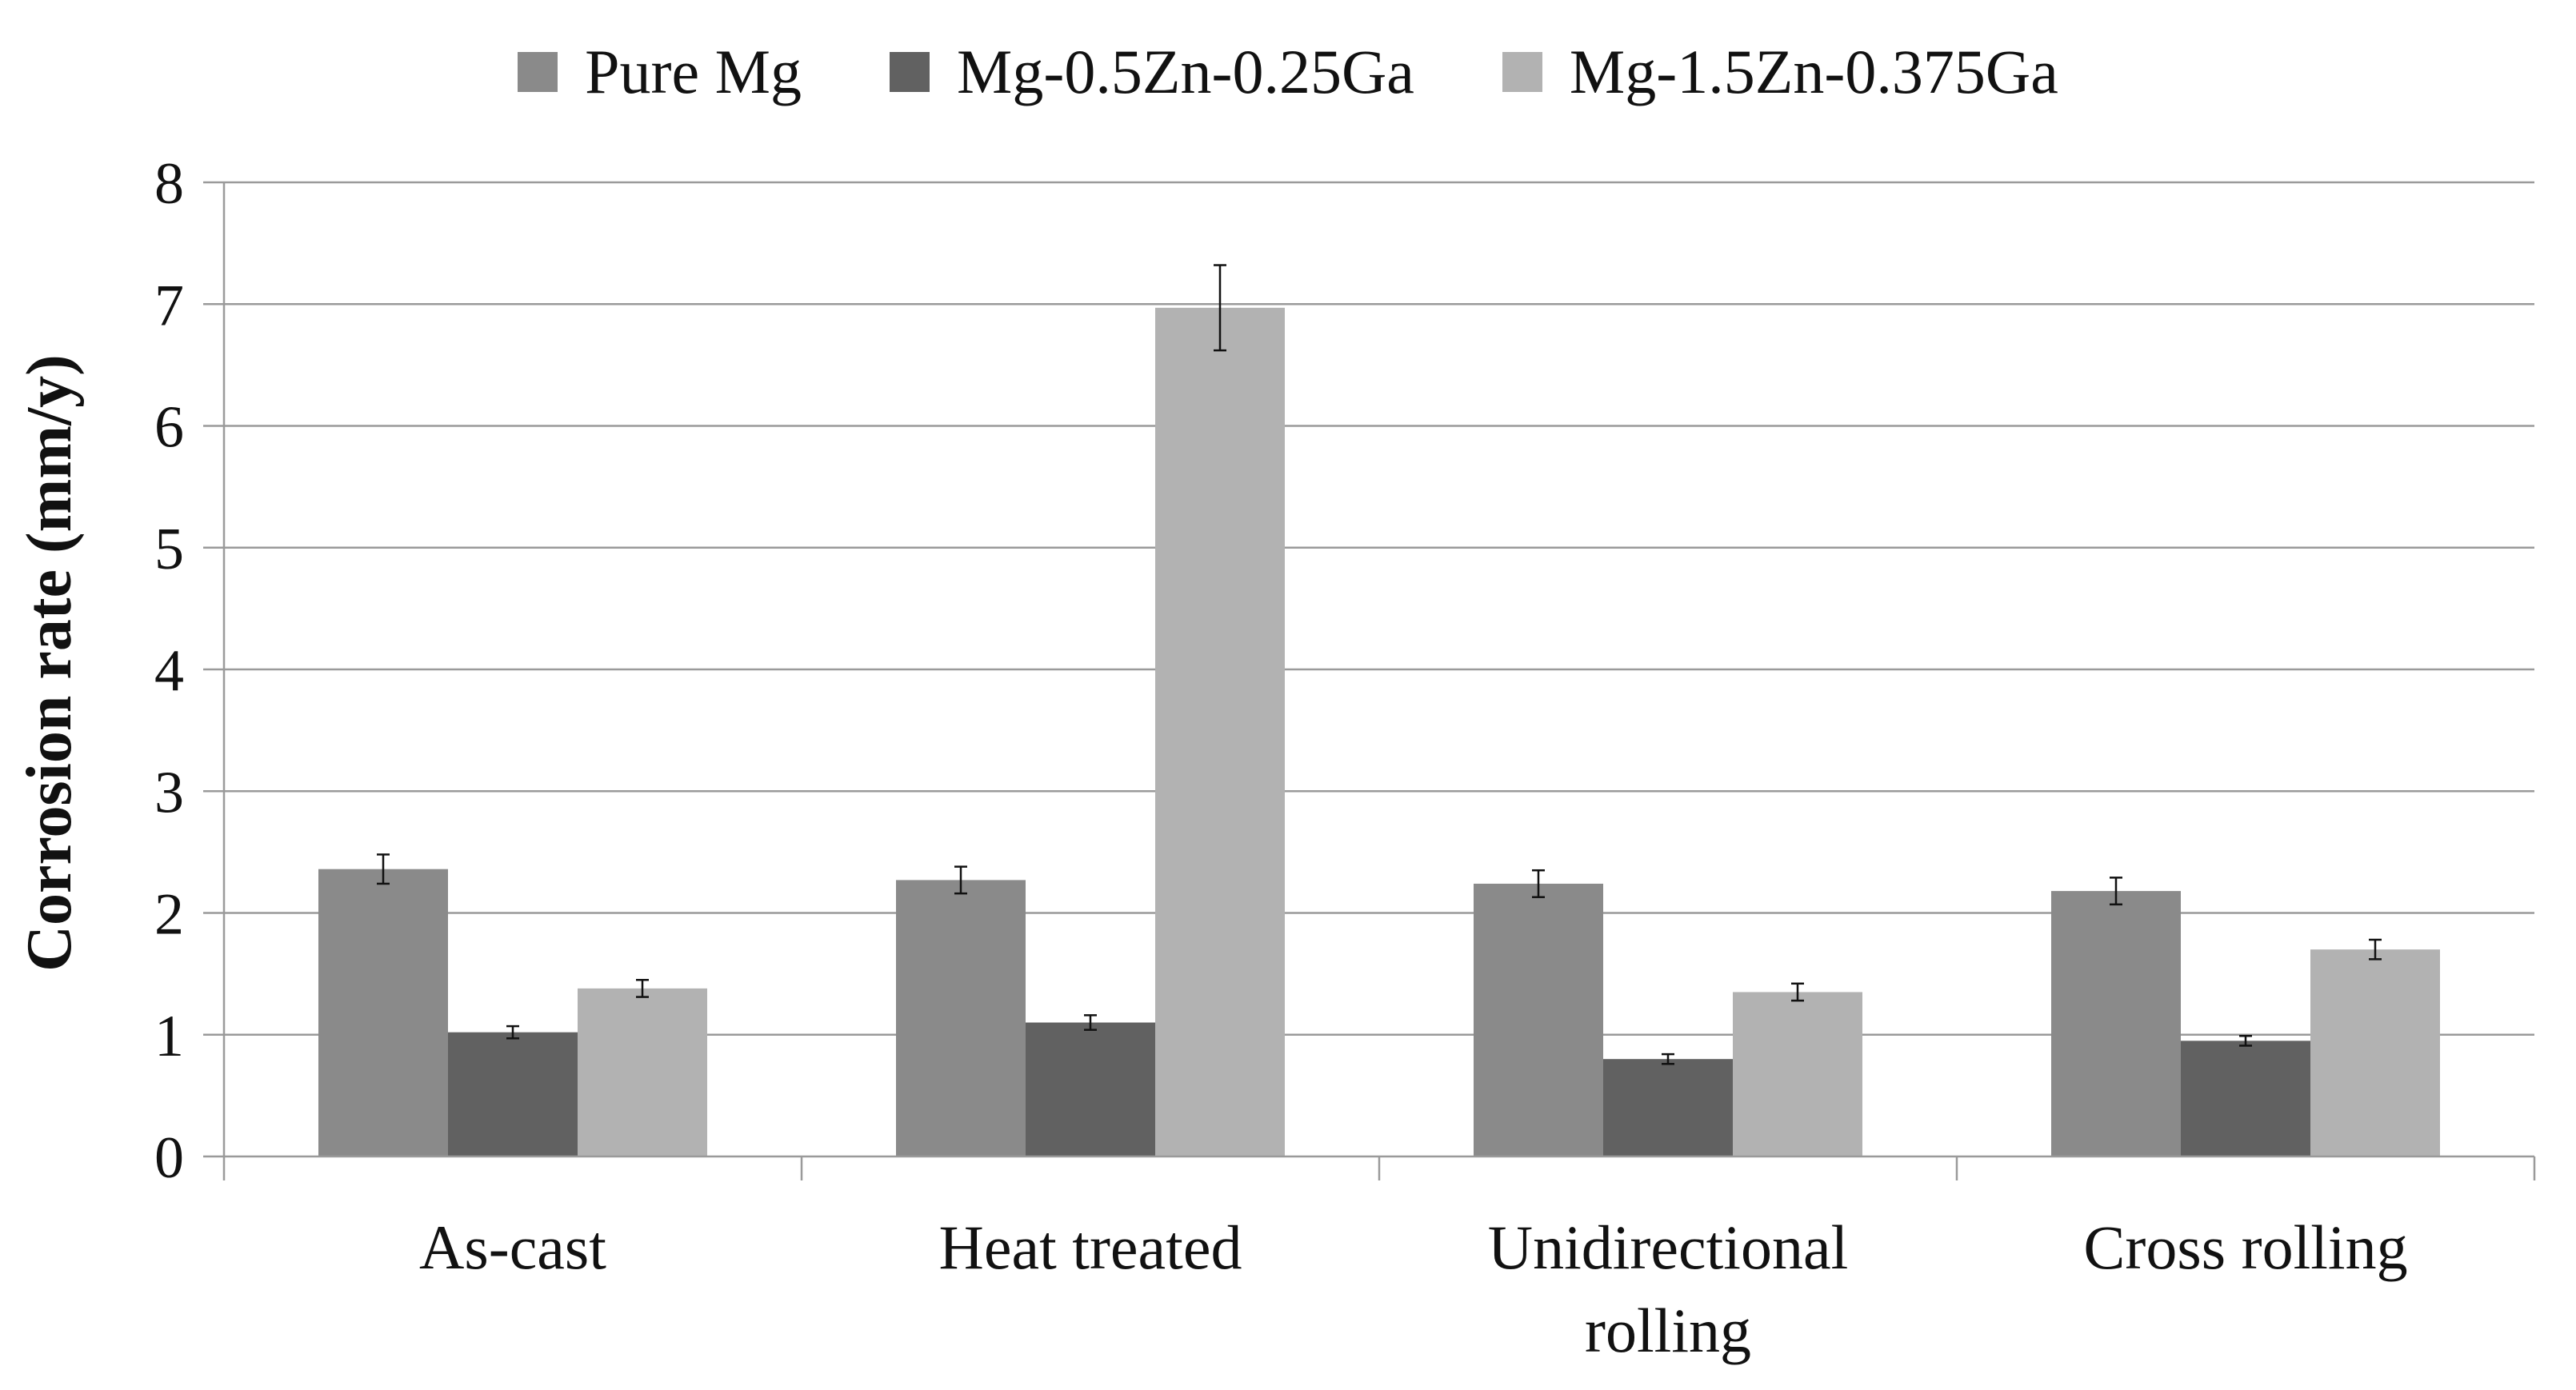  What do you see at coordinates (169, 428) in the screenshot?
I see `y-tick-label-6: 6` at bounding box center [169, 428].